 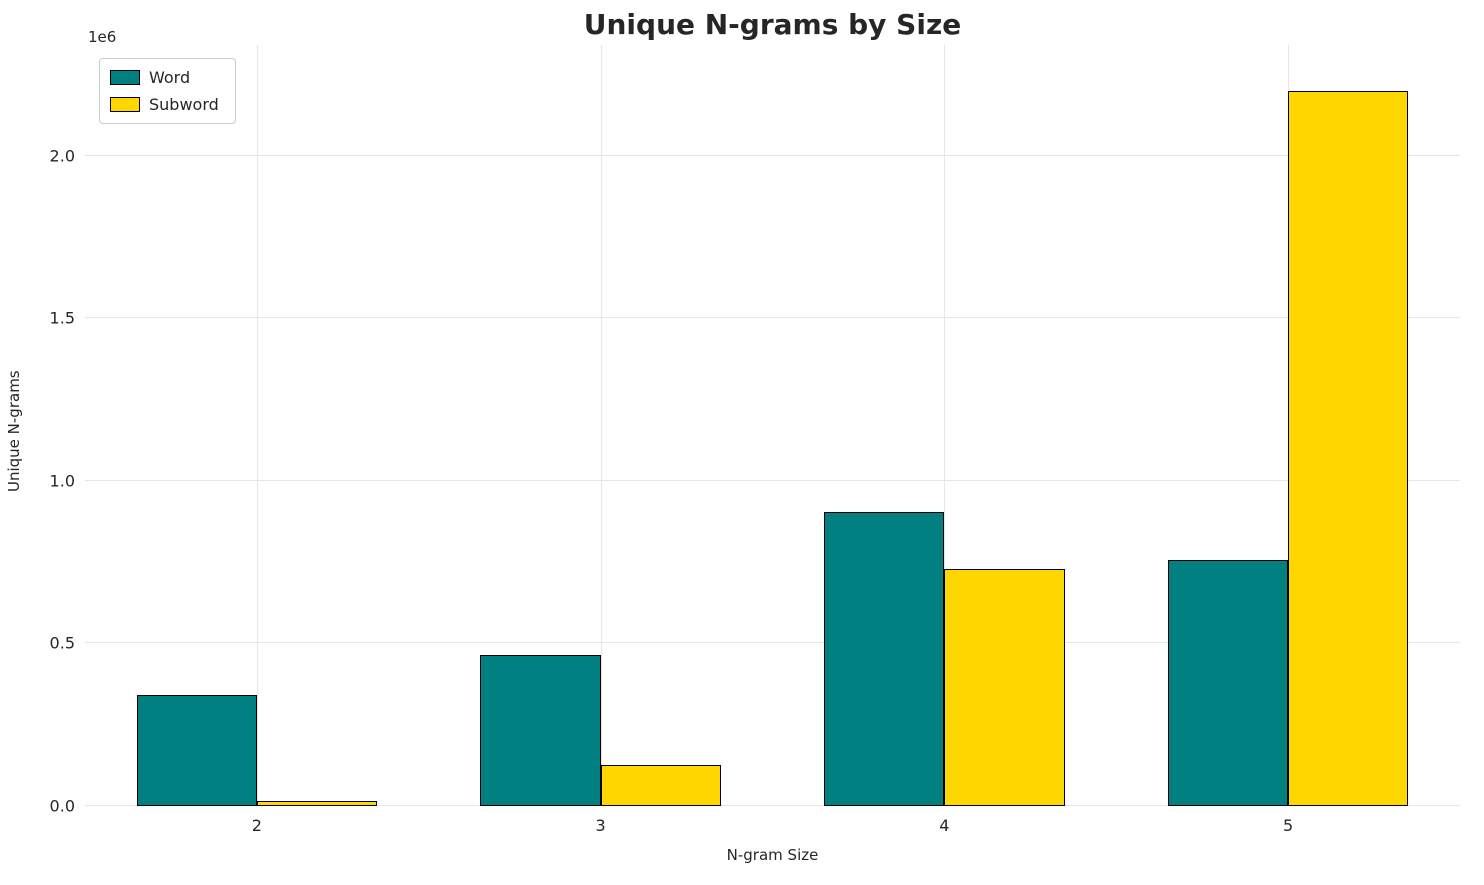 I want to click on y-tick-label: 0.5, so click(x=62, y=643).